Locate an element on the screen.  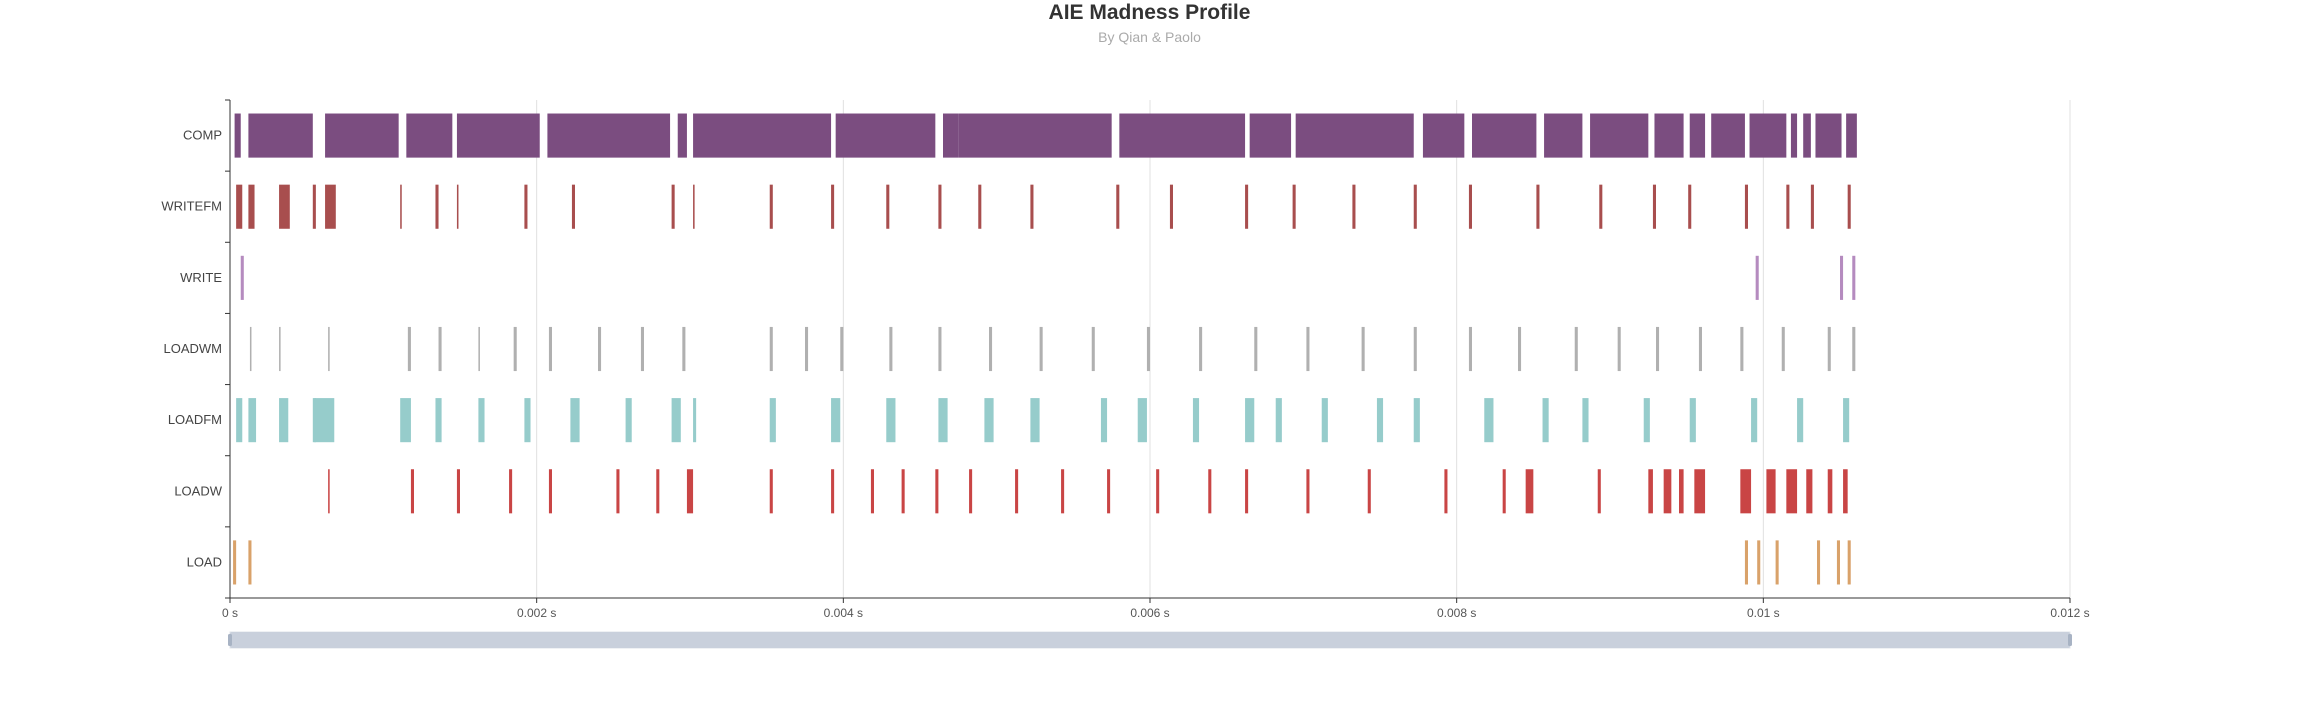
zoom-range is located at coordinates (1150, 640).